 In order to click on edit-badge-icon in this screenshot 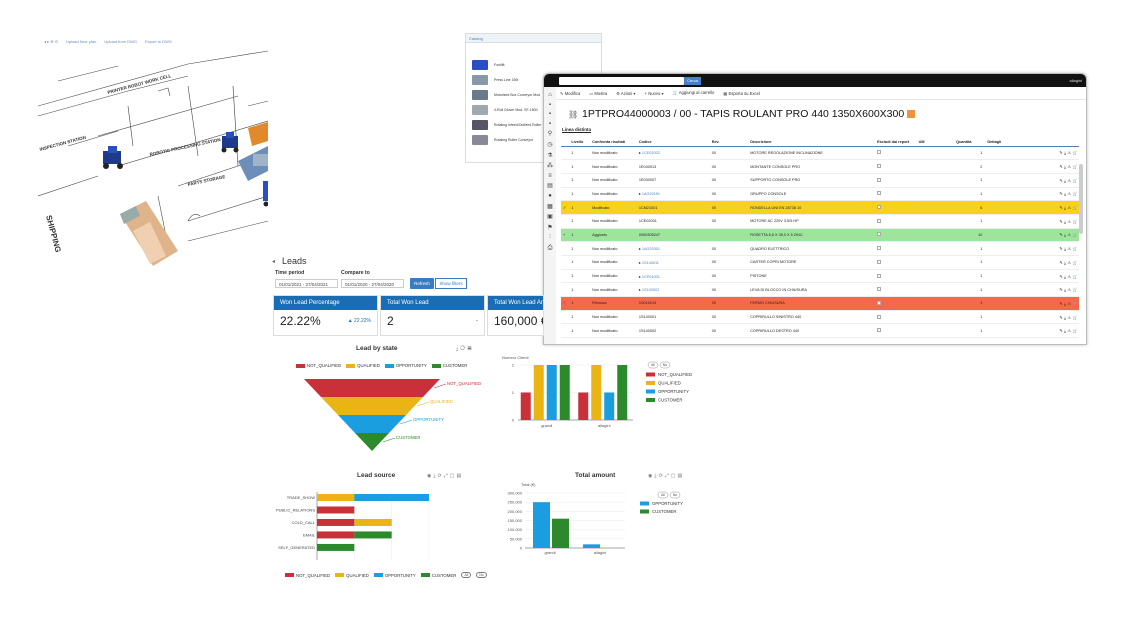, I will do `click(911, 114)`.